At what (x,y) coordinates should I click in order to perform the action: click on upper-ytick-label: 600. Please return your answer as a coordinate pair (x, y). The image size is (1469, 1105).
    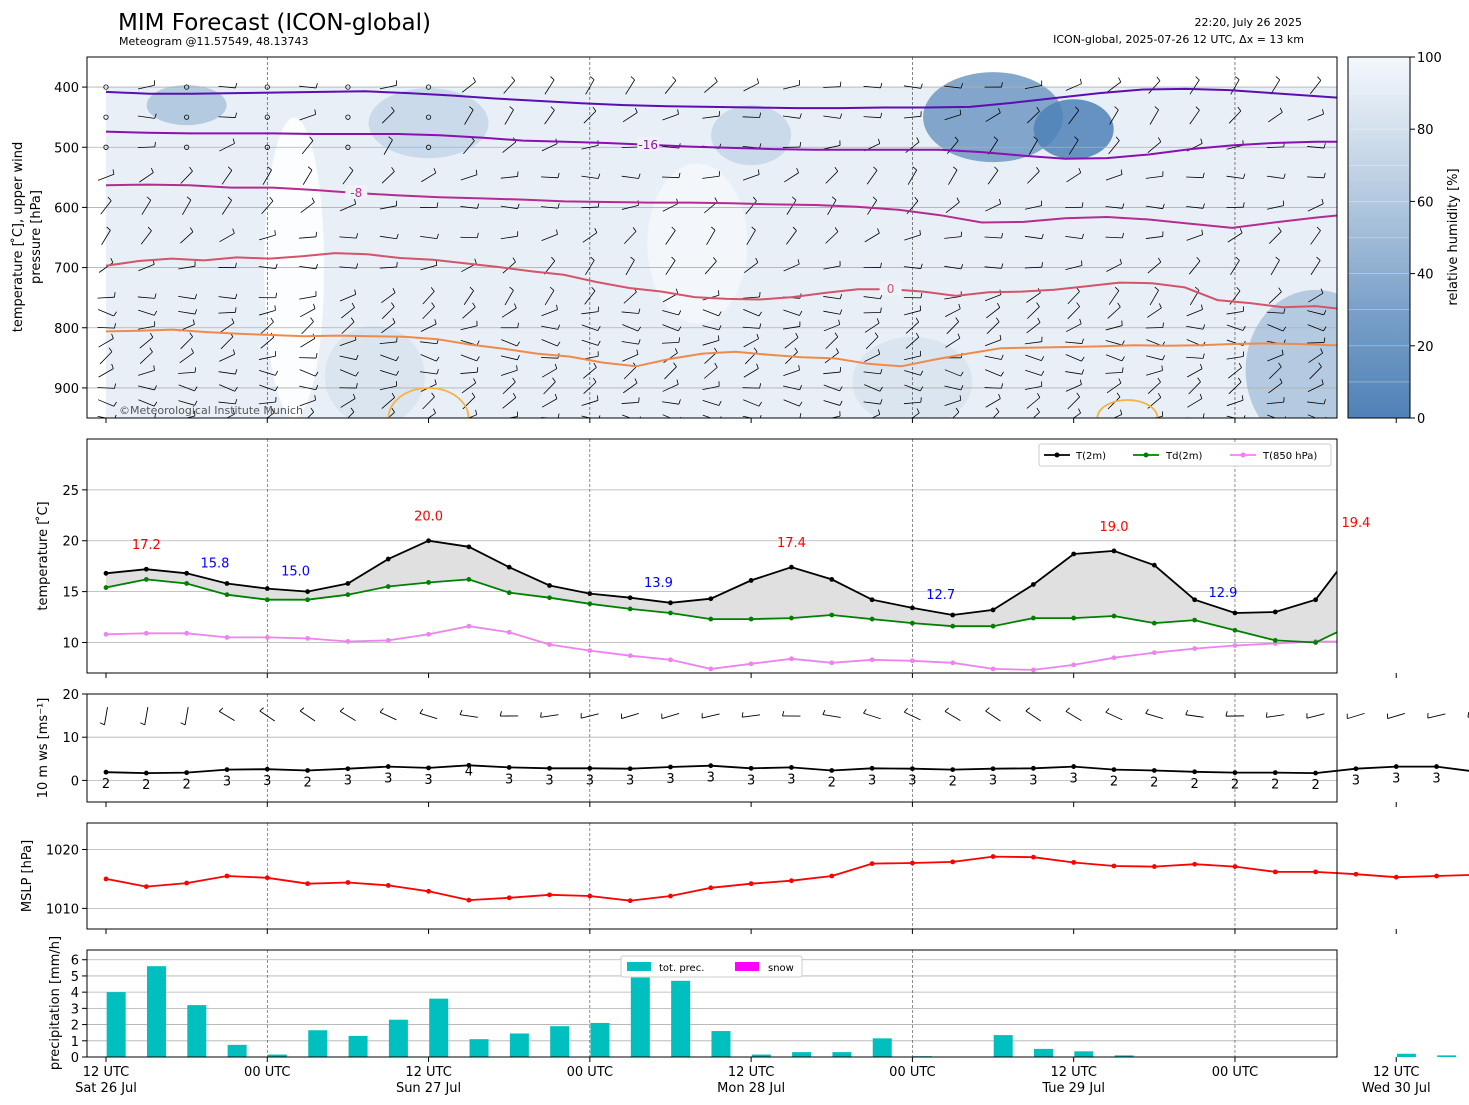
    Looking at the image, I should click on (66, 208).